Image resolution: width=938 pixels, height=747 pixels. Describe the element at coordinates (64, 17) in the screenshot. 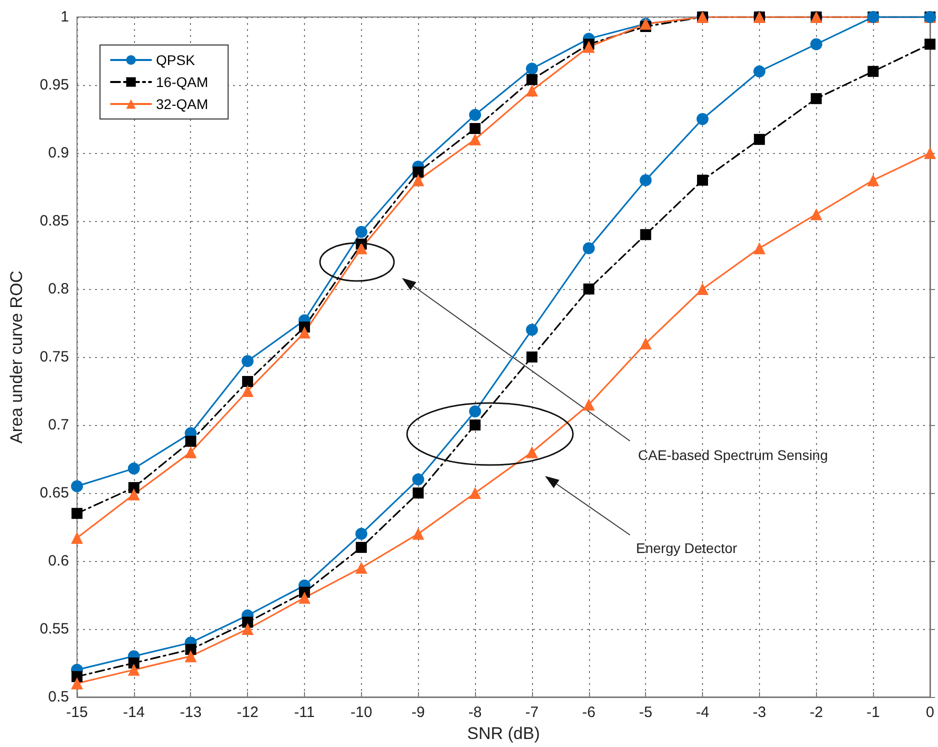

I see `y-tick-label: 1` at that location.